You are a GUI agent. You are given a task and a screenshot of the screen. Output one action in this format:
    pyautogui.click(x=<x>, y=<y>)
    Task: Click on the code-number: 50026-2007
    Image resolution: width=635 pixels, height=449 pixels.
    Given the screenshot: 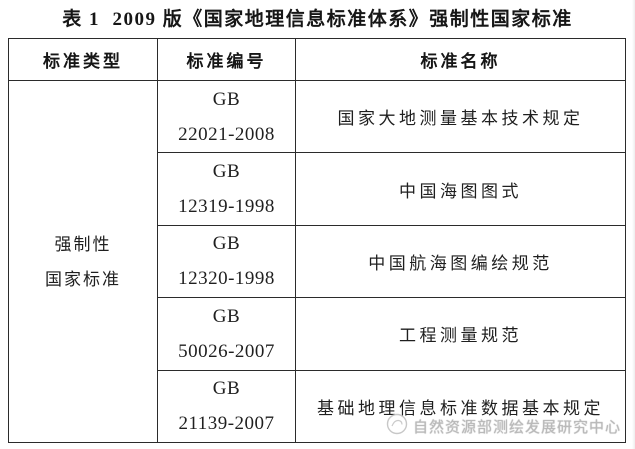 What is the action you would take?
    pyautogui.click(x=226, y=351)
    